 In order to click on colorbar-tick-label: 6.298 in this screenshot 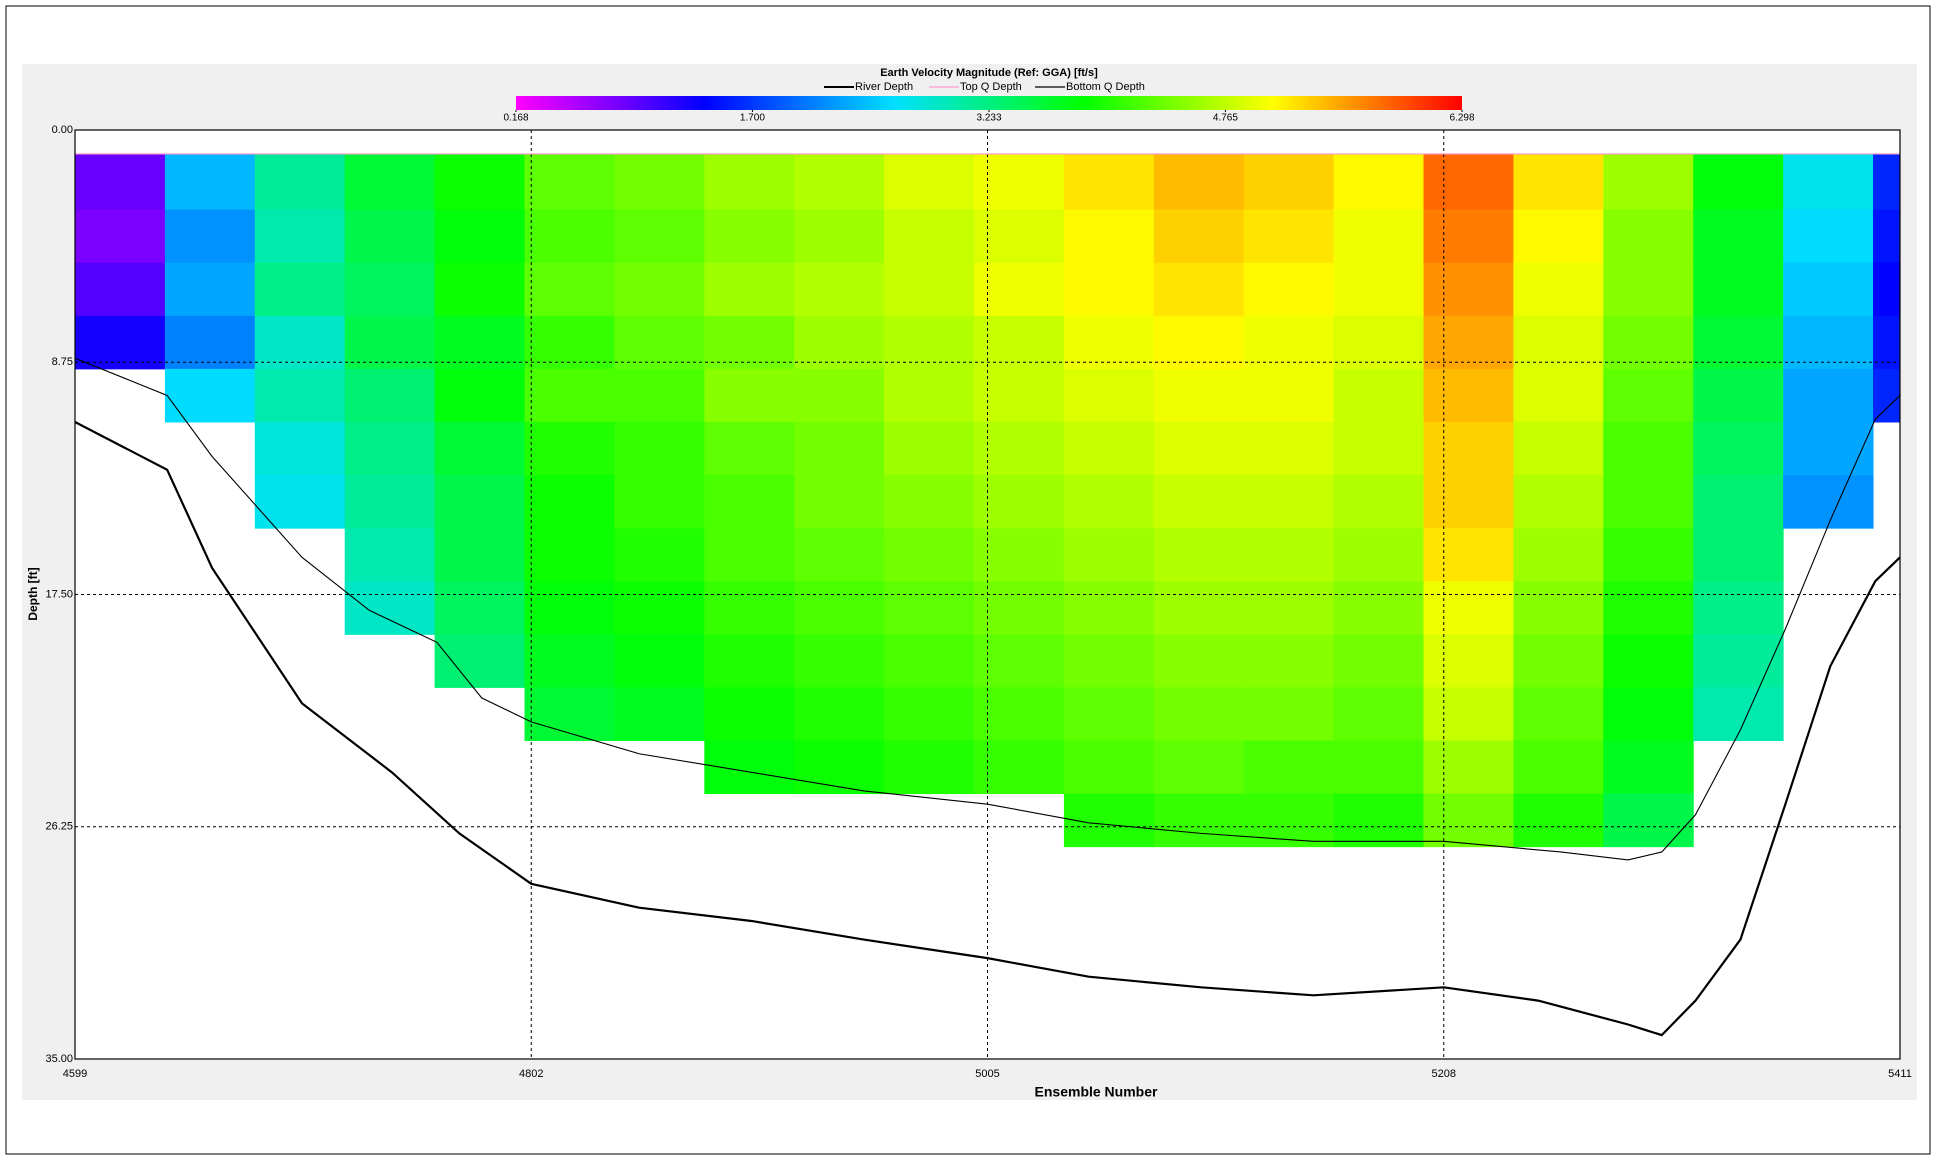, I will do `click(1461, 118)`.